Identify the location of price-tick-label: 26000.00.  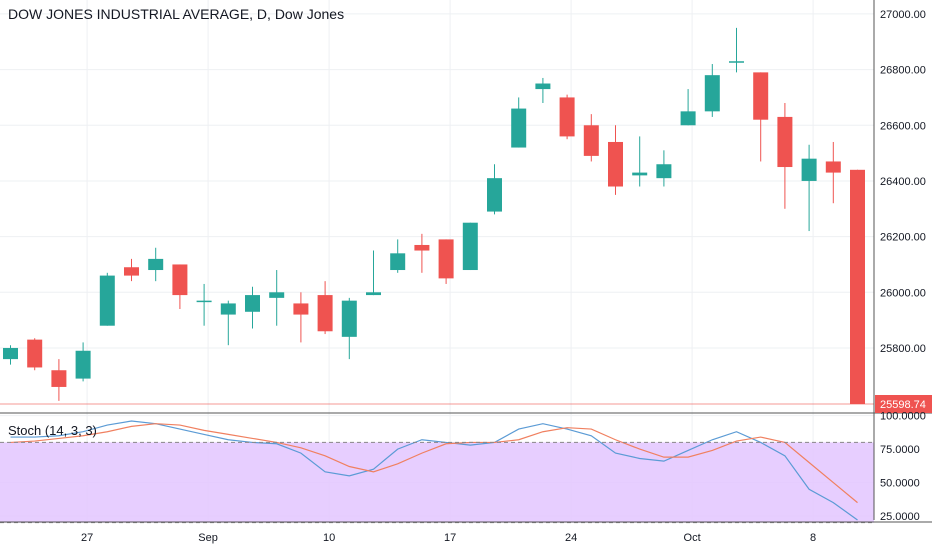
(903, 293).